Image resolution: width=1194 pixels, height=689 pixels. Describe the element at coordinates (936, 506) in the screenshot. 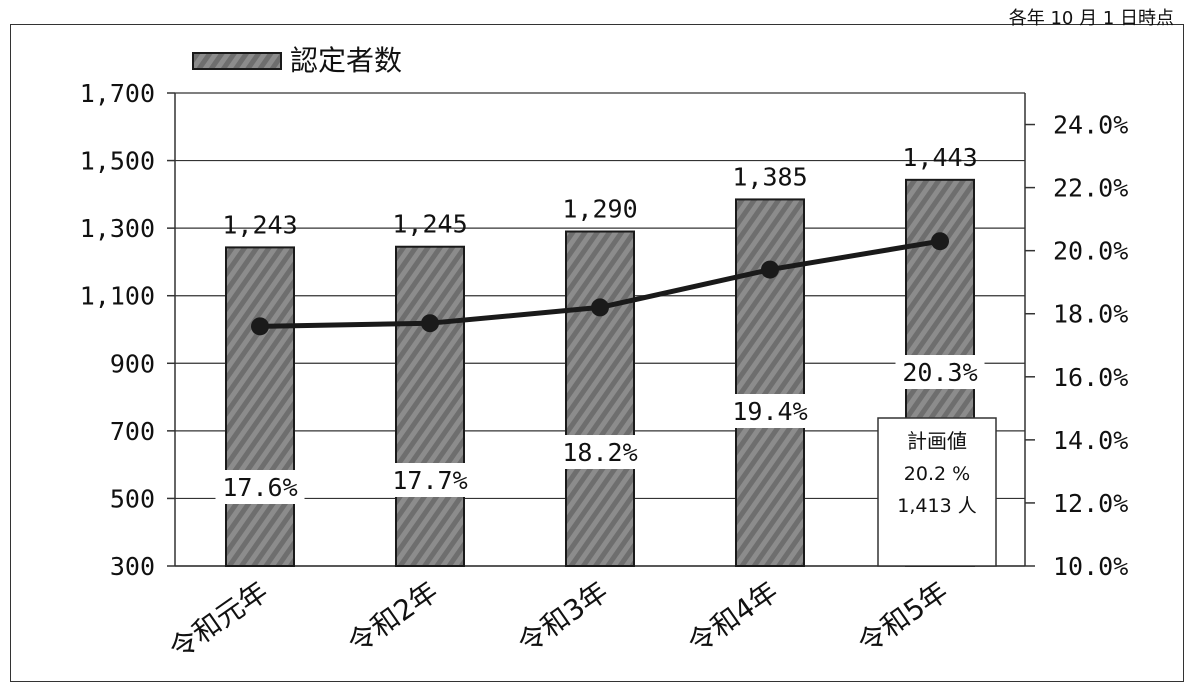

I see `plan-box-count: 1,413 人` at that location.